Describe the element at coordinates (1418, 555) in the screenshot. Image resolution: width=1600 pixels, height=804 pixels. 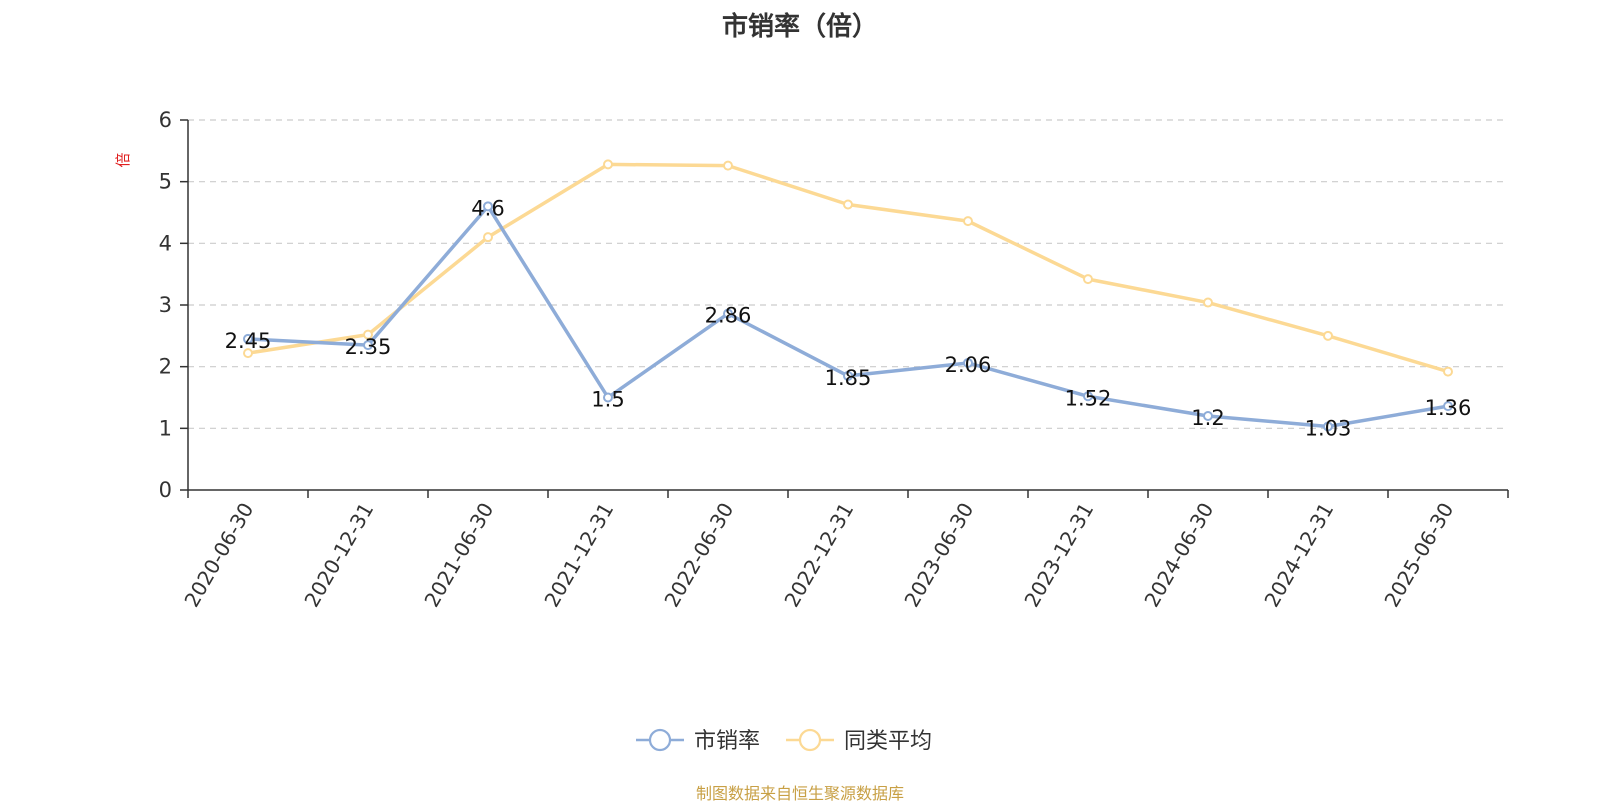
I see `x-tick-label: 2025-06-30` at that location.